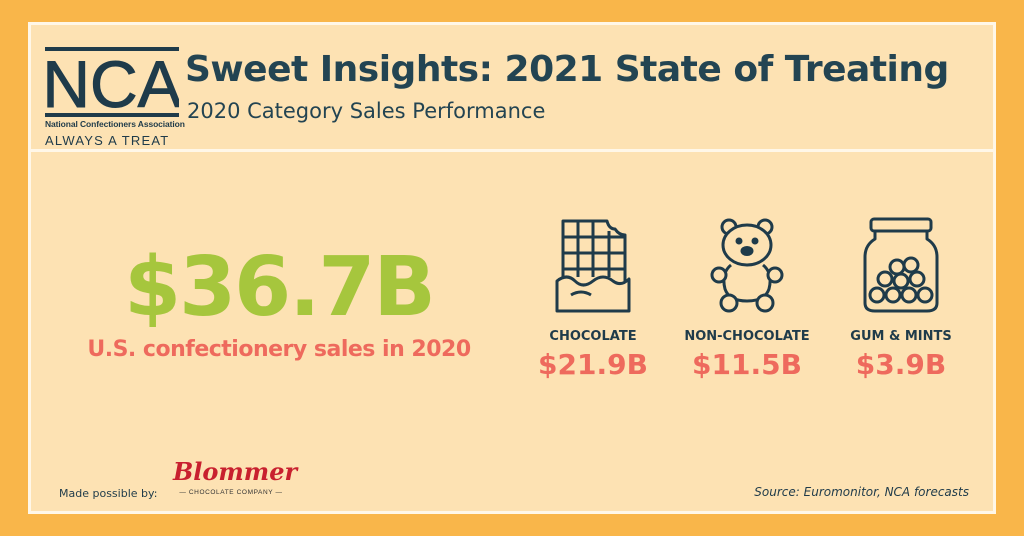  What do you see at coordinates (115, 124) in the screenshot?
I see `logo-association: National Confectioners Association` at bounding box center [115, 124].